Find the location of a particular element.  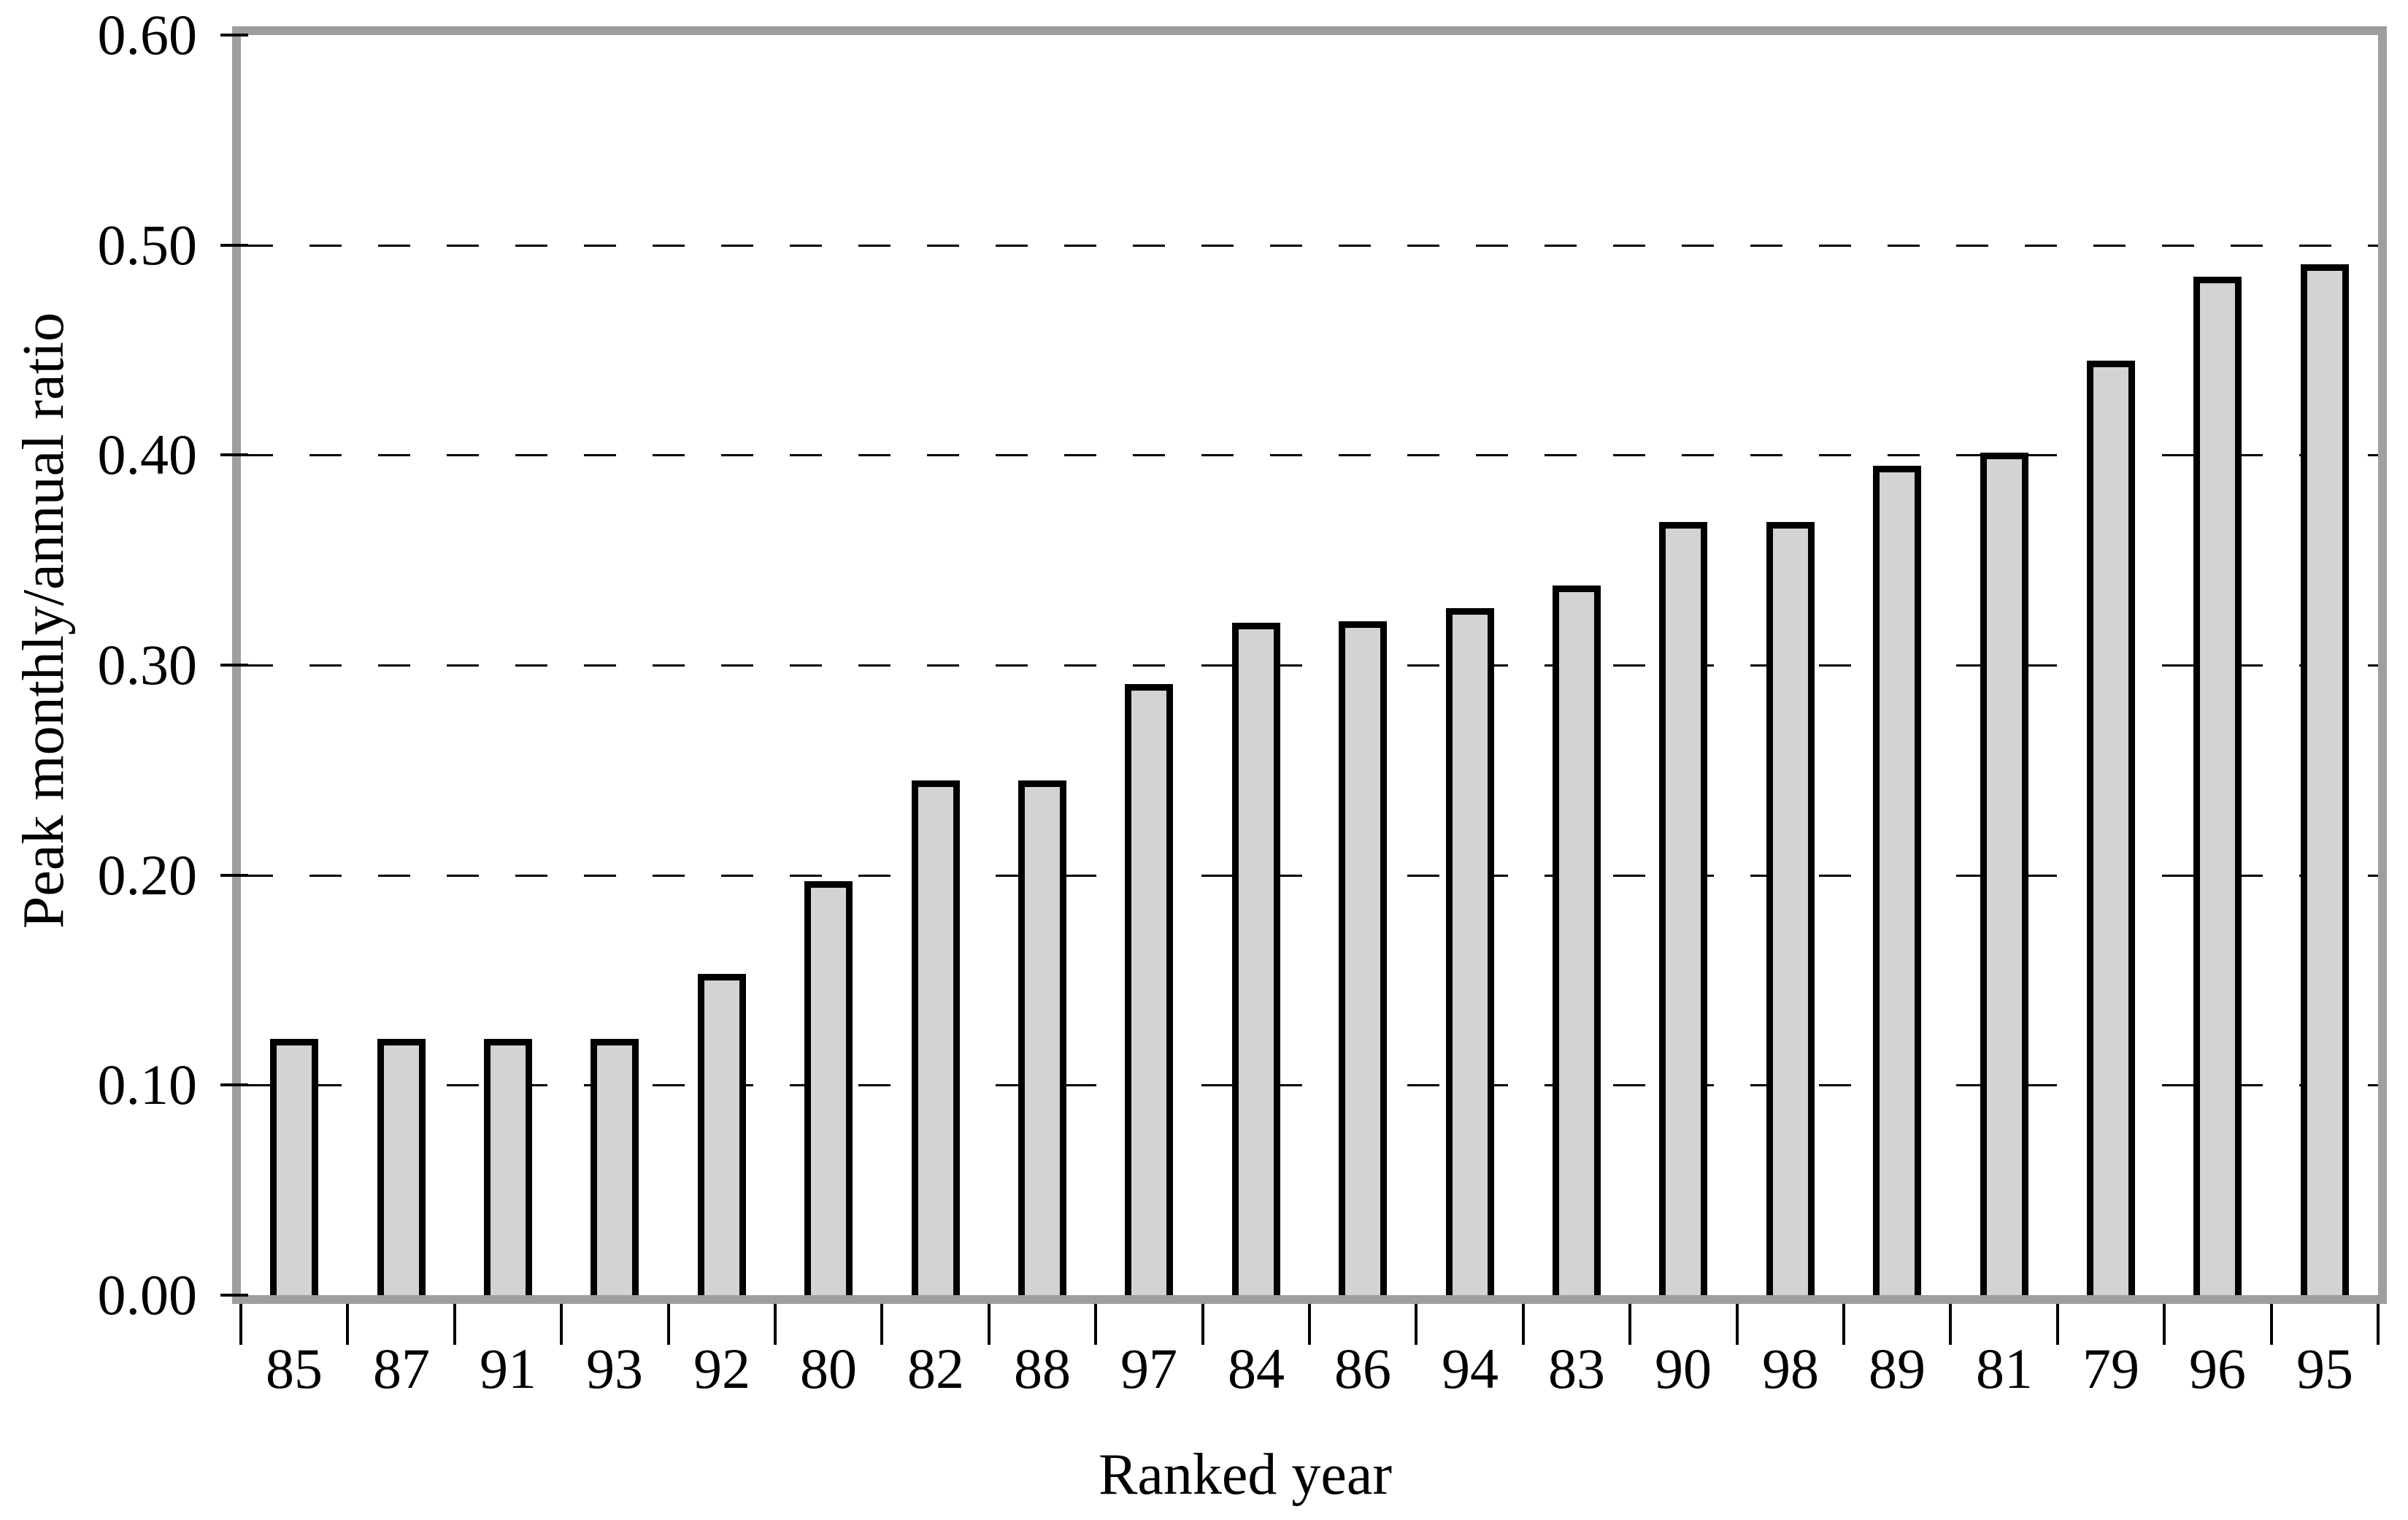

x-tick-label: 90 is located at coordinates (1683, 1368).